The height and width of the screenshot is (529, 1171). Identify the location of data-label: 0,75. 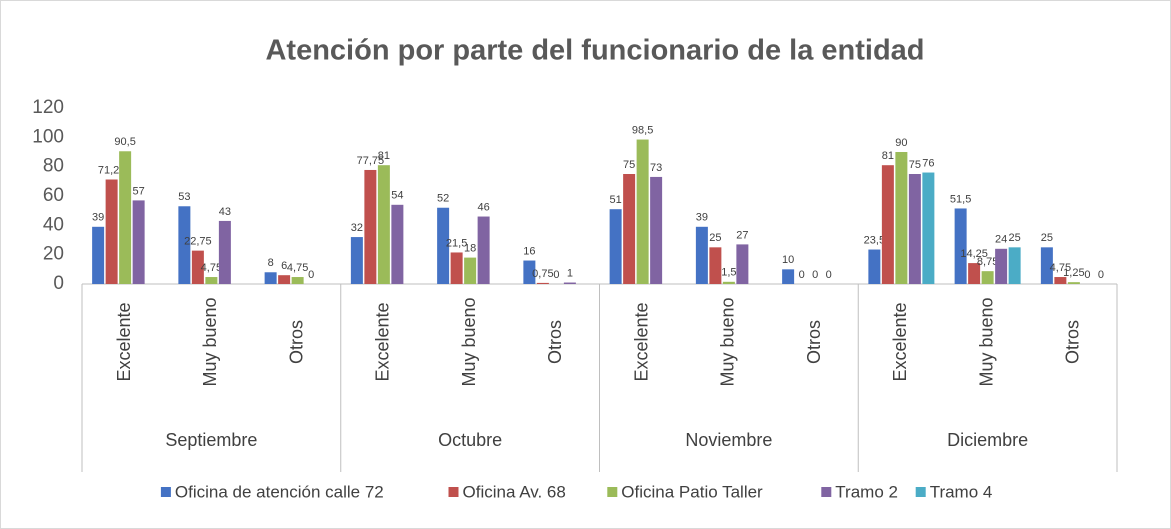
(542, 274).